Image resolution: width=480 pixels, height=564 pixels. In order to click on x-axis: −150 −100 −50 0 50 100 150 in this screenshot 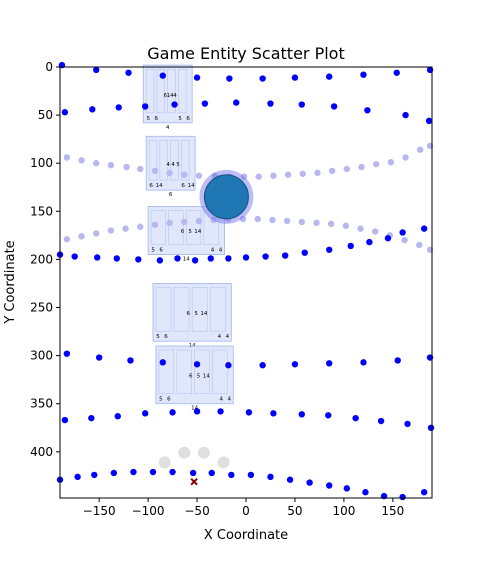, I will do `click(243, 508)`.